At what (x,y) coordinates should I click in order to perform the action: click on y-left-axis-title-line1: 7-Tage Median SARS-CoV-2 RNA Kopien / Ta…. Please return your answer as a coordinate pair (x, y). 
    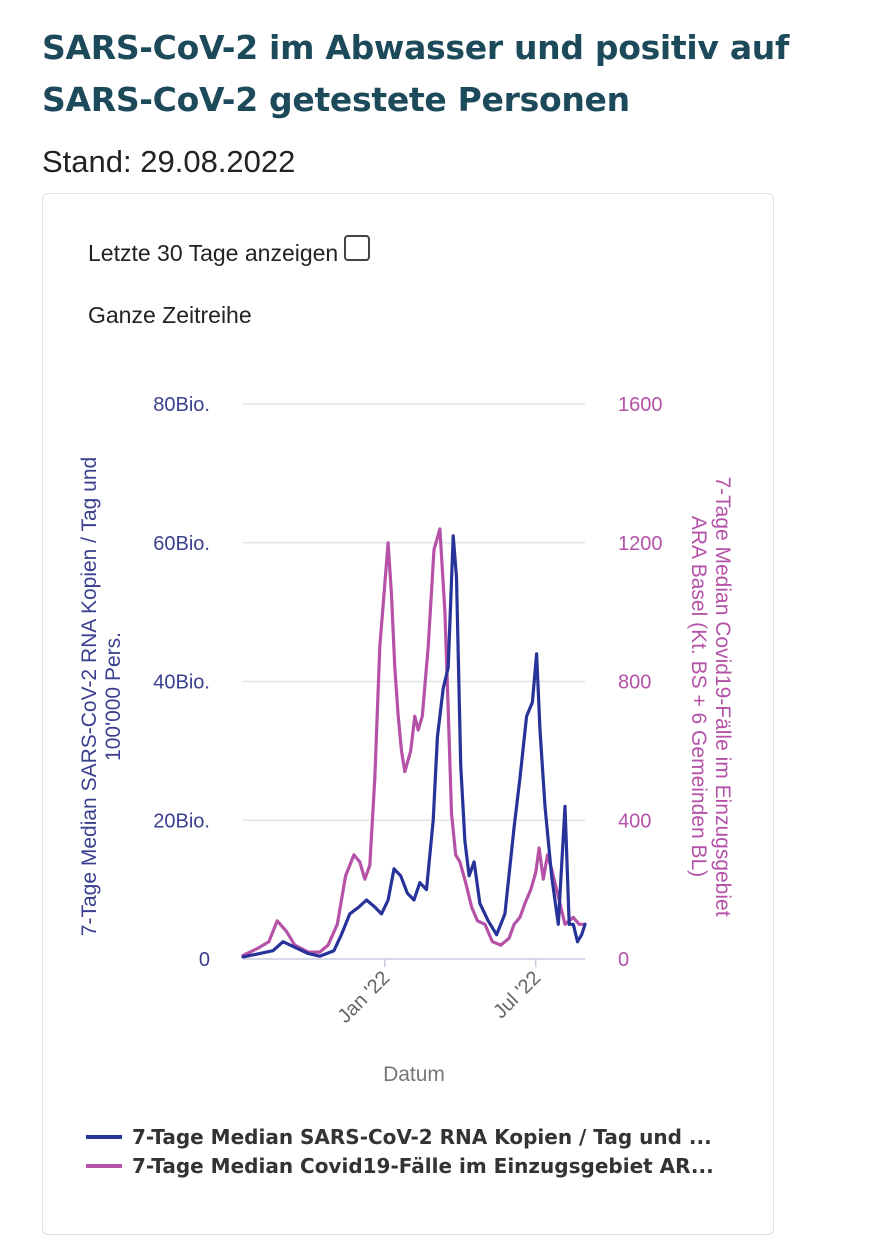
    Looking at the image, I should click on (89, 696).